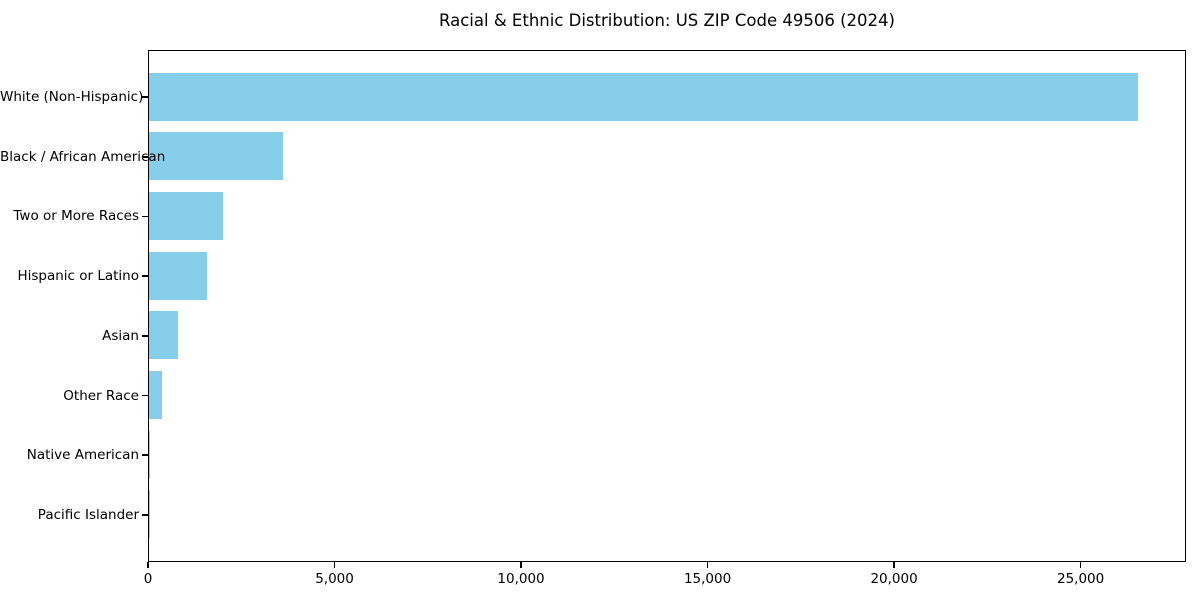 This screenshot has width=1200, height=600. I want to click on x-axis-tick-label: 20,000, so click(894, 579).